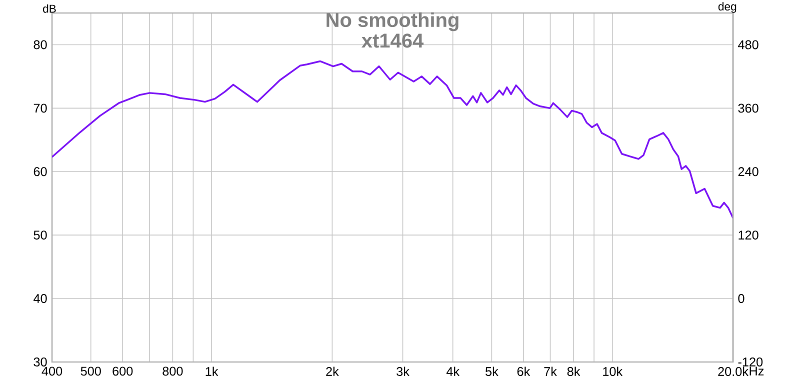 The width and height of the screenshot is (800, 382). I want to click on x-tick-label: 800, so click(172, 371).